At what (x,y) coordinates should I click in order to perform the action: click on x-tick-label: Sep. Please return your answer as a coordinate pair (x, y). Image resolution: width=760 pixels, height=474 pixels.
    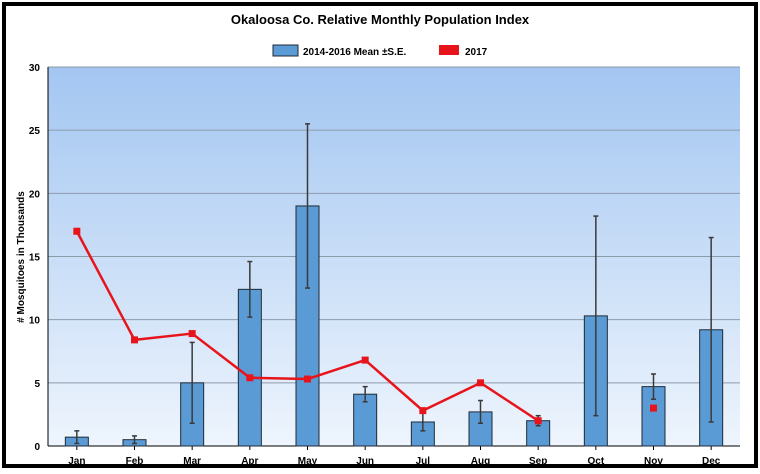
    Looking at the image, I should click on (538, 461).